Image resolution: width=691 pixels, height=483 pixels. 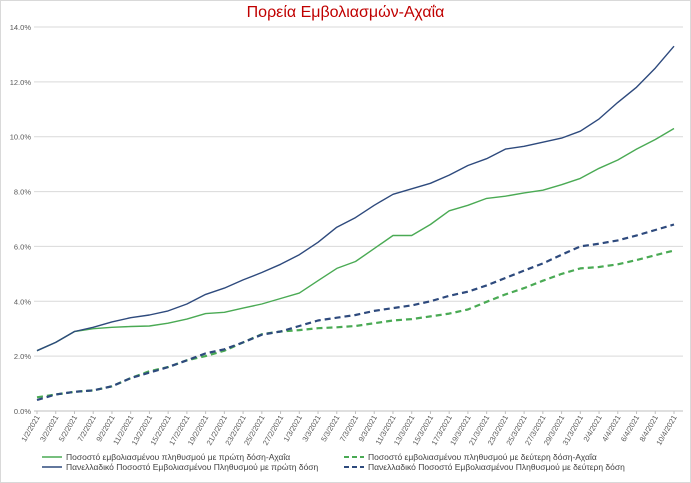 I want to click on y-tick-label: 12.0%, so click(x=21, y=82).